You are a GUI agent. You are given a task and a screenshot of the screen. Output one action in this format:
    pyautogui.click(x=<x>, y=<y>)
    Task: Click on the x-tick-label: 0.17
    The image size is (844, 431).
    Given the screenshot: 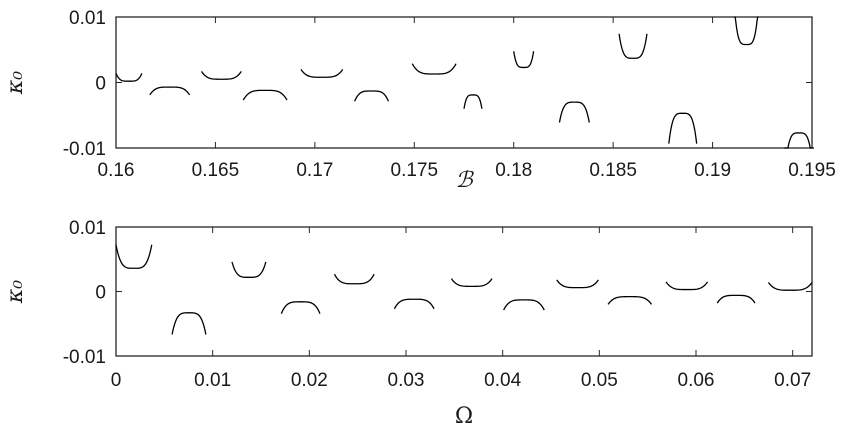 What is the action you would take?
    pyautogui.click(x=314, y=170)
    